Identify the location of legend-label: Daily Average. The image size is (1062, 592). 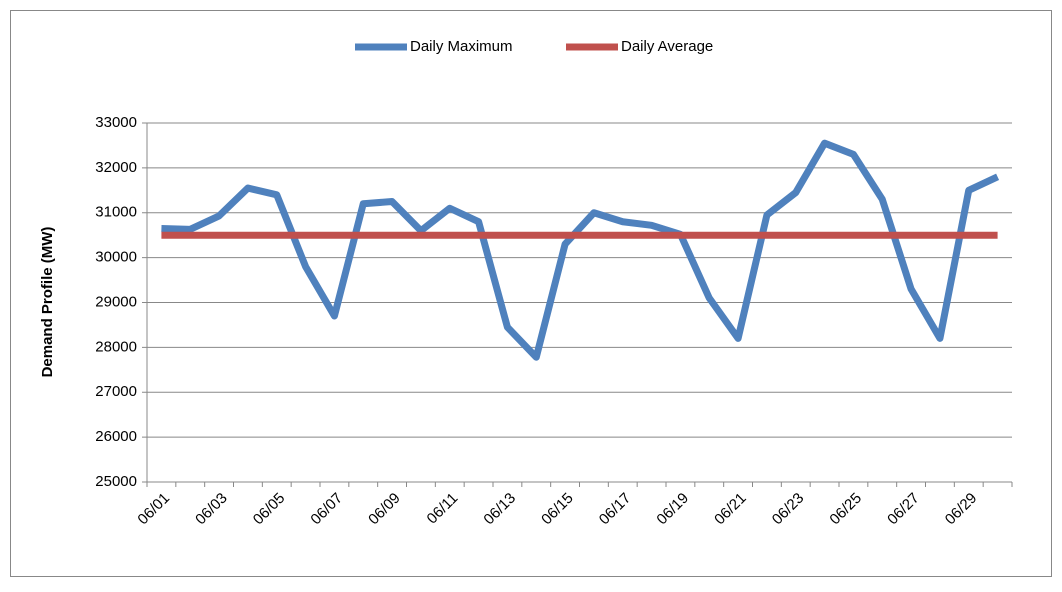
(667, 46).